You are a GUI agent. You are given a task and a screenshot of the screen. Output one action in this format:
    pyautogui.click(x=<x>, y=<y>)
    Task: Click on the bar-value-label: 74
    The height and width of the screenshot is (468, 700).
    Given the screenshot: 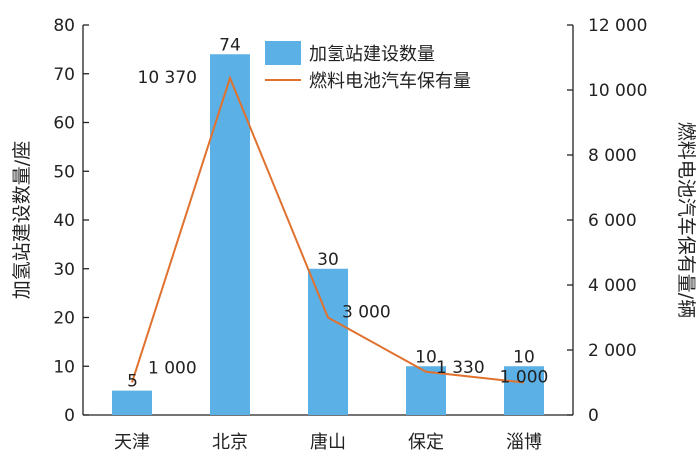 What is the action you would take?
    pyautogui.click(x=230, y=45)
    